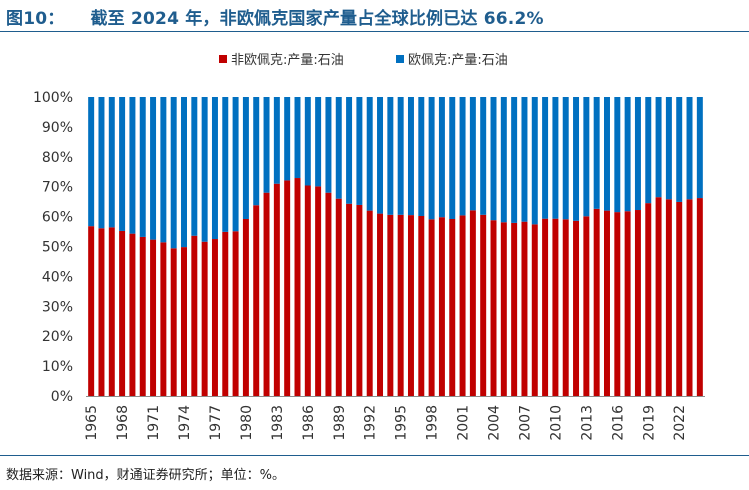 This screenshot has height=490, width=749. Describe the element at coordinates (57, 158) in the screenshot. I see `y-tick-label: 80%` at that location.